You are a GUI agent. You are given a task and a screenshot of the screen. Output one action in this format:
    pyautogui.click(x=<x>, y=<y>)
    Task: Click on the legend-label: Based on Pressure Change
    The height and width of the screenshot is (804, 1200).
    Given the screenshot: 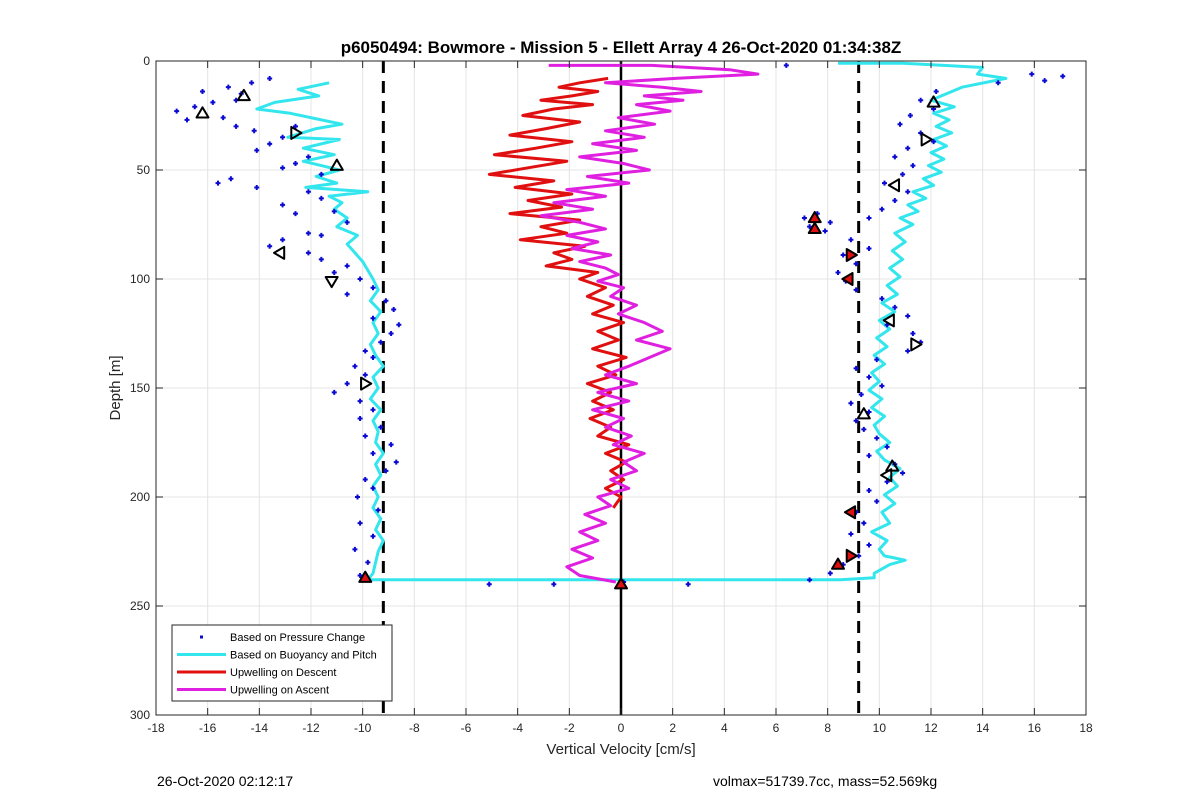 What is the action you would take?
    pyautogui.click(x=297, y=638)
    